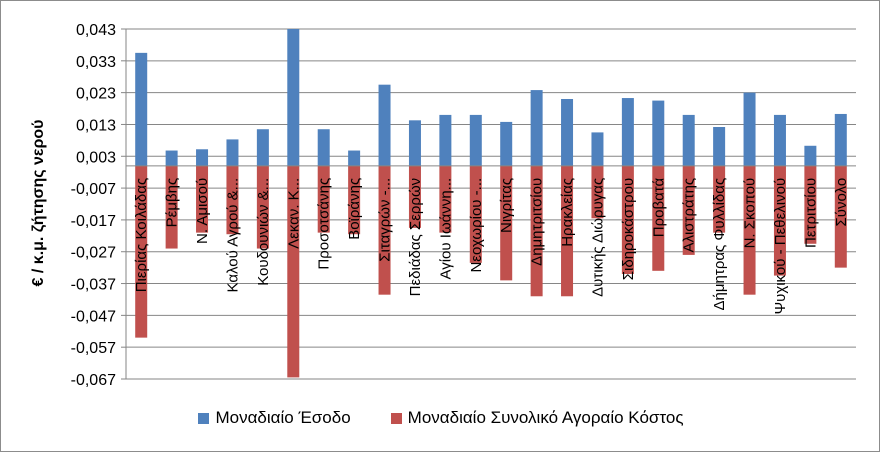 The width and height of the screenshot is (880, 452). Describe the element at coordinates (283, 417) in the screenshot. I see `legend-label-revenue: Μοναδιαίο Έσοδο` at that location.